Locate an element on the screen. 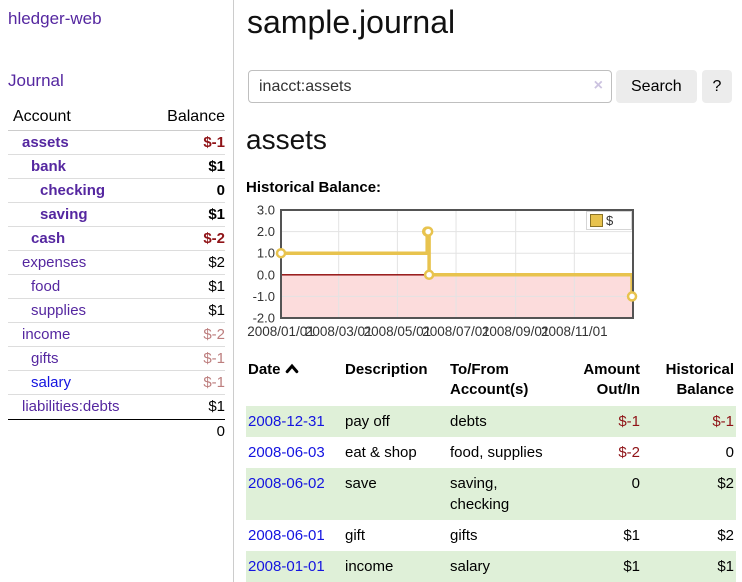  account-link: expenses is located at coordinates (54, 262).